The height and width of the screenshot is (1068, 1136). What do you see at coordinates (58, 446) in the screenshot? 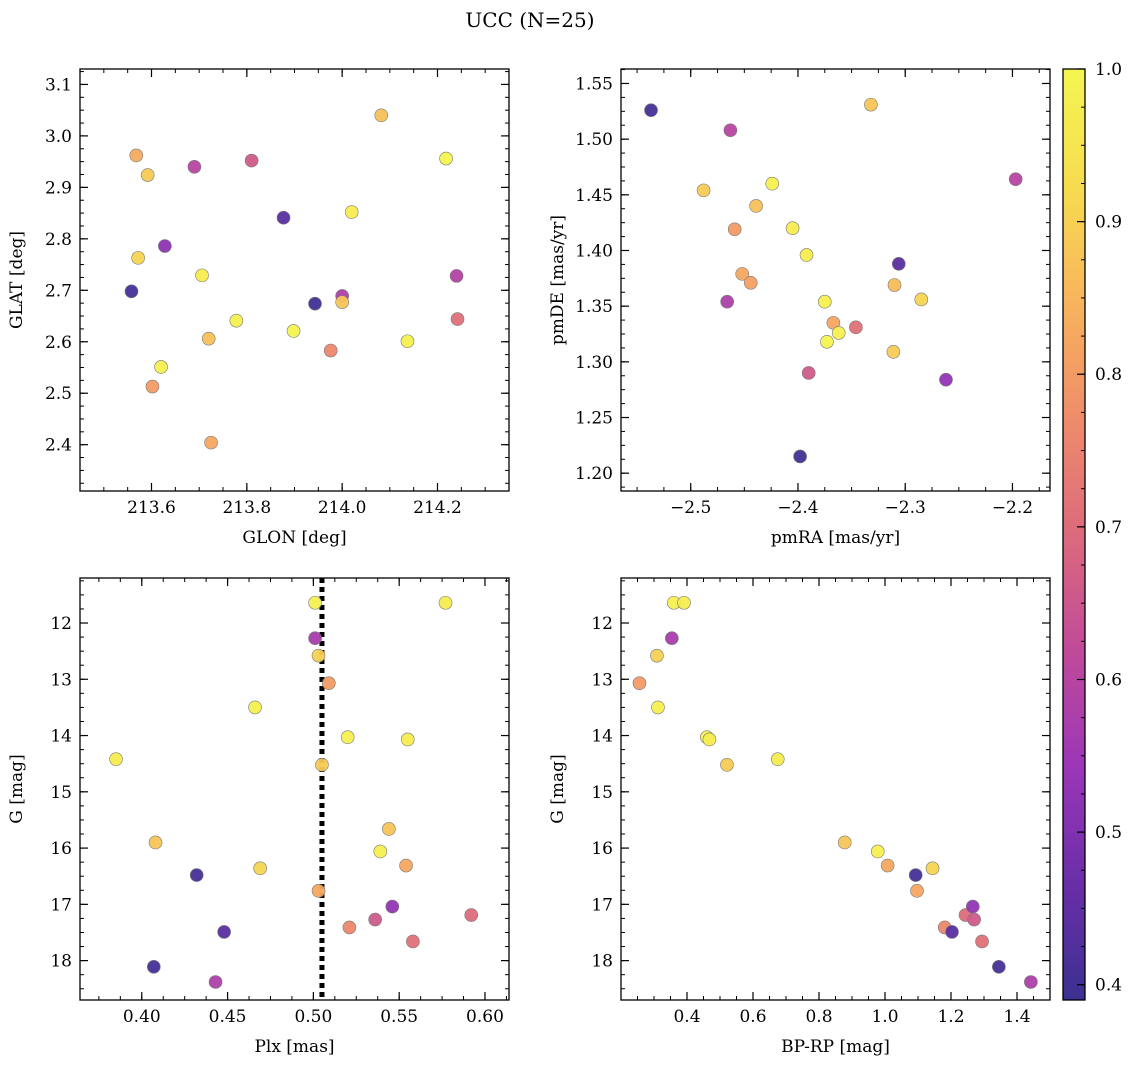
I see `y-tick-label: 2.4` at bounding box center [58, 446].